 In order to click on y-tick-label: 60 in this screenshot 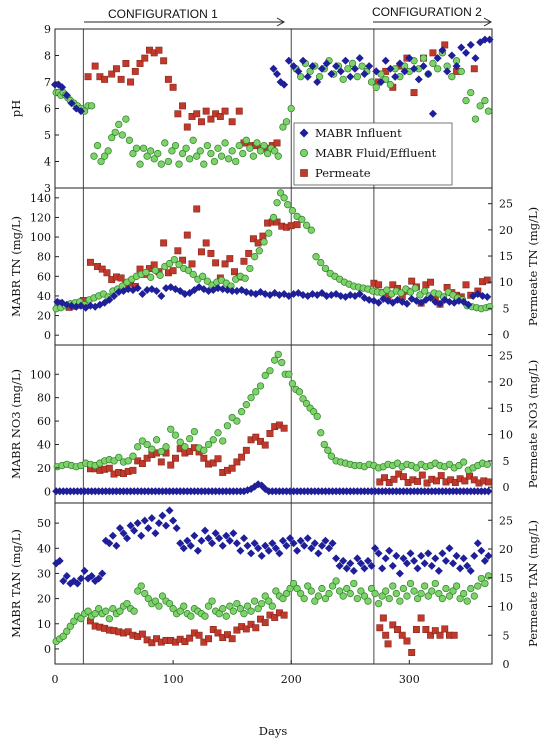, I will do `click(44, 276)`.